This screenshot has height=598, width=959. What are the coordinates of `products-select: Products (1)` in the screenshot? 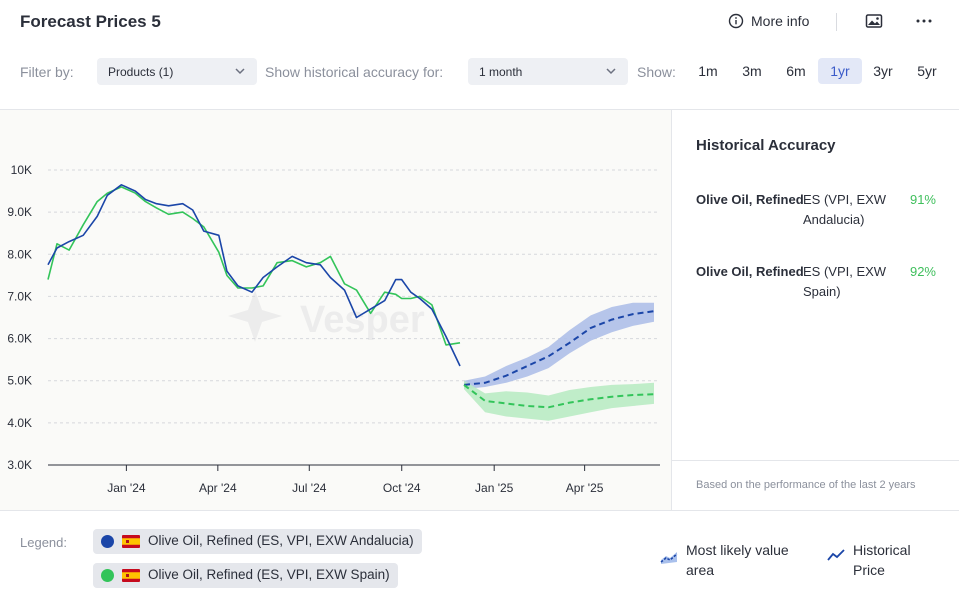 It's located at (177, 71).